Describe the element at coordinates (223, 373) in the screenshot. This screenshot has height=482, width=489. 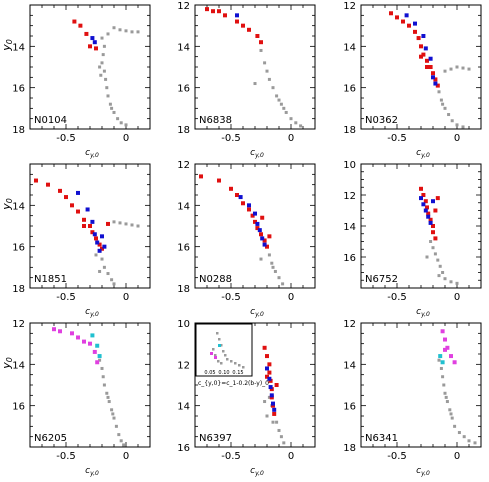
I see `inset-tick-label: 0.10` at that location.